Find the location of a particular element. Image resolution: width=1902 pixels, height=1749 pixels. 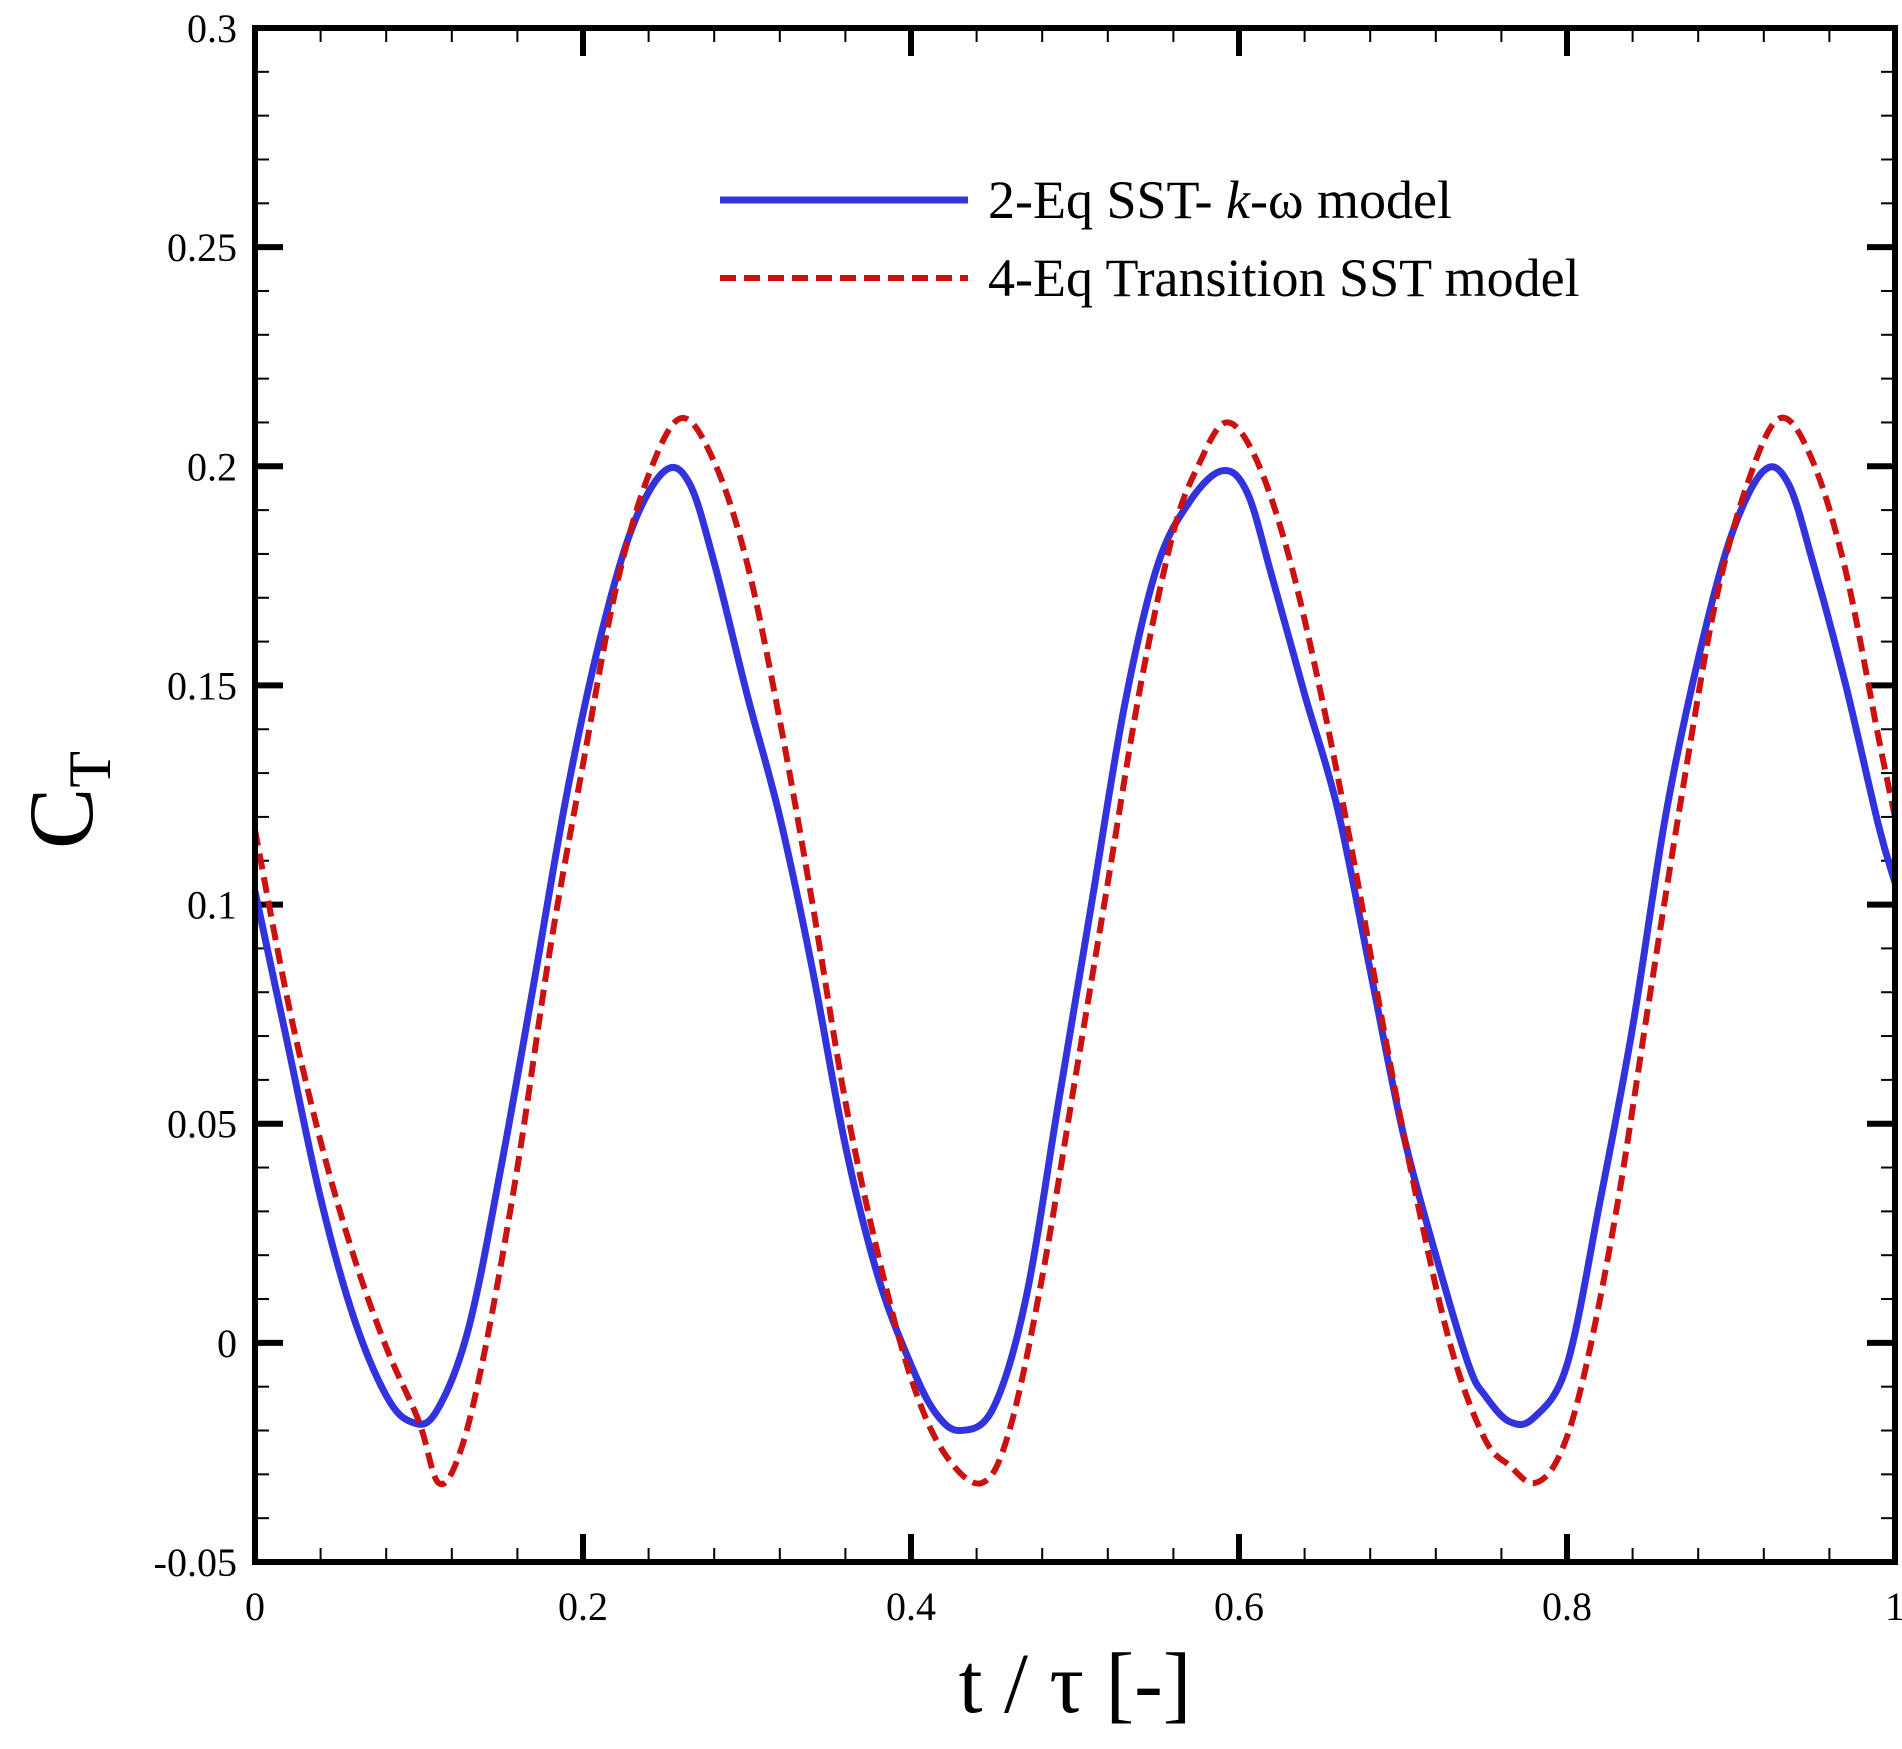

x-tick-label: 1 is located at coordinates (1893, 1606).